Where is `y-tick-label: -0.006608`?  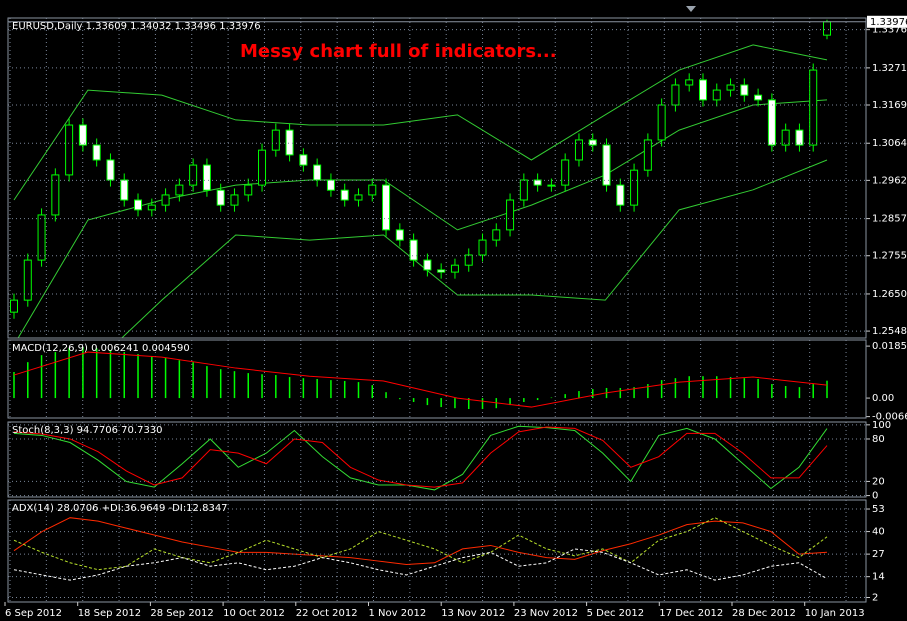 y-tick-label: -0.006608 is located at coordinates (889, 417).